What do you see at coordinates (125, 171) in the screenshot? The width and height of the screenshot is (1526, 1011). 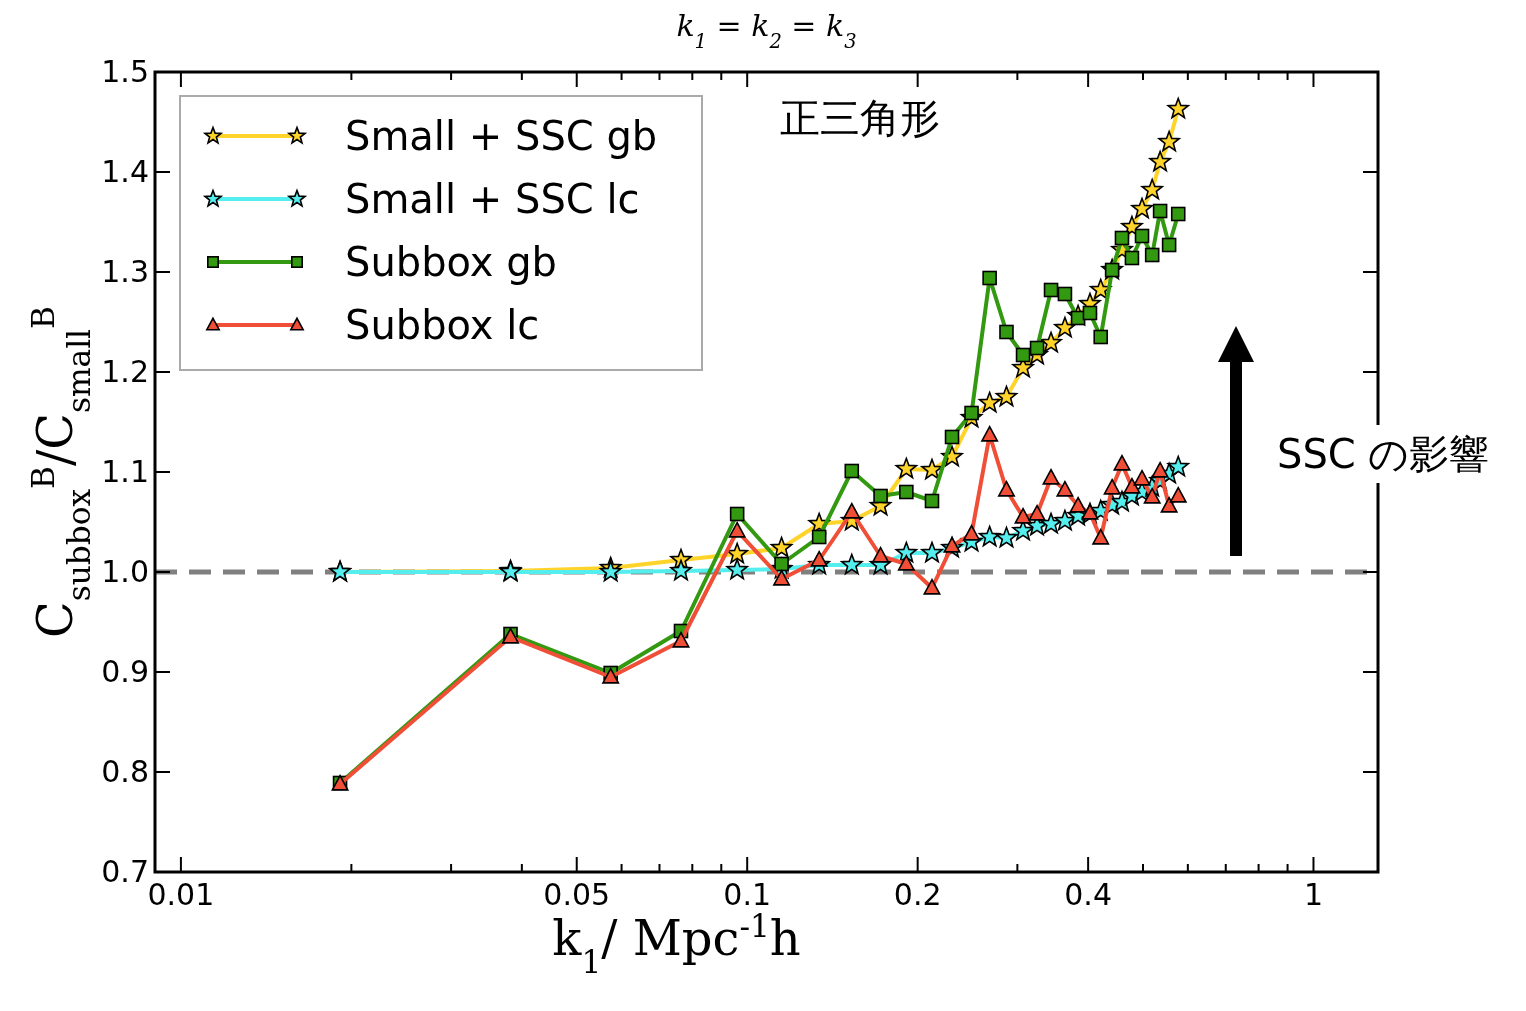 I see `y-tick-label: 1.4` at bounding box center [125, 171].